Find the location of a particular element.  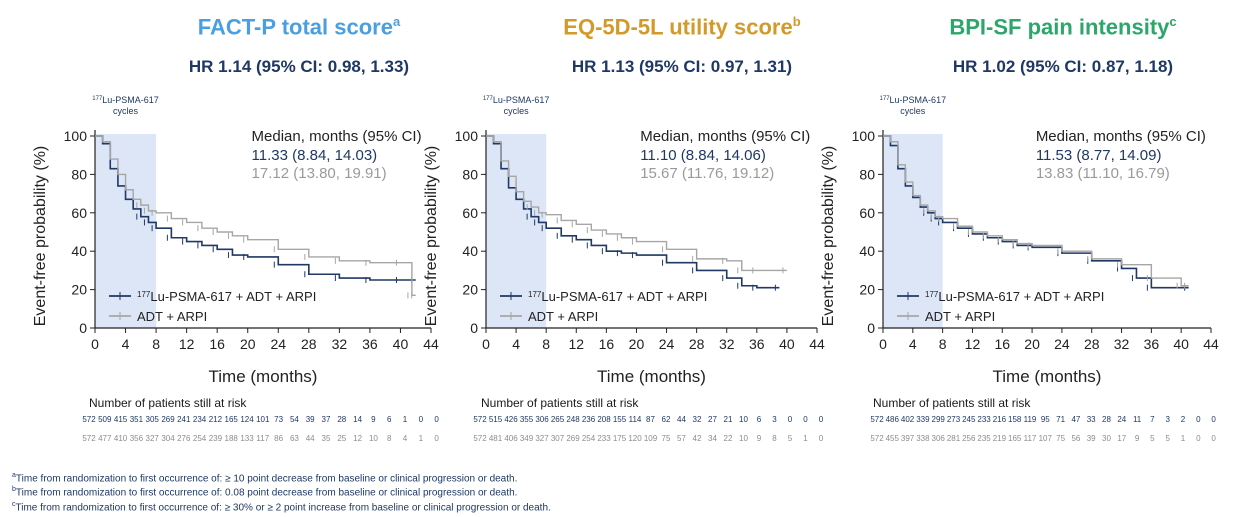

panel-2-risk-title: Number of patients still at risk is located at coordinates (560, 403).